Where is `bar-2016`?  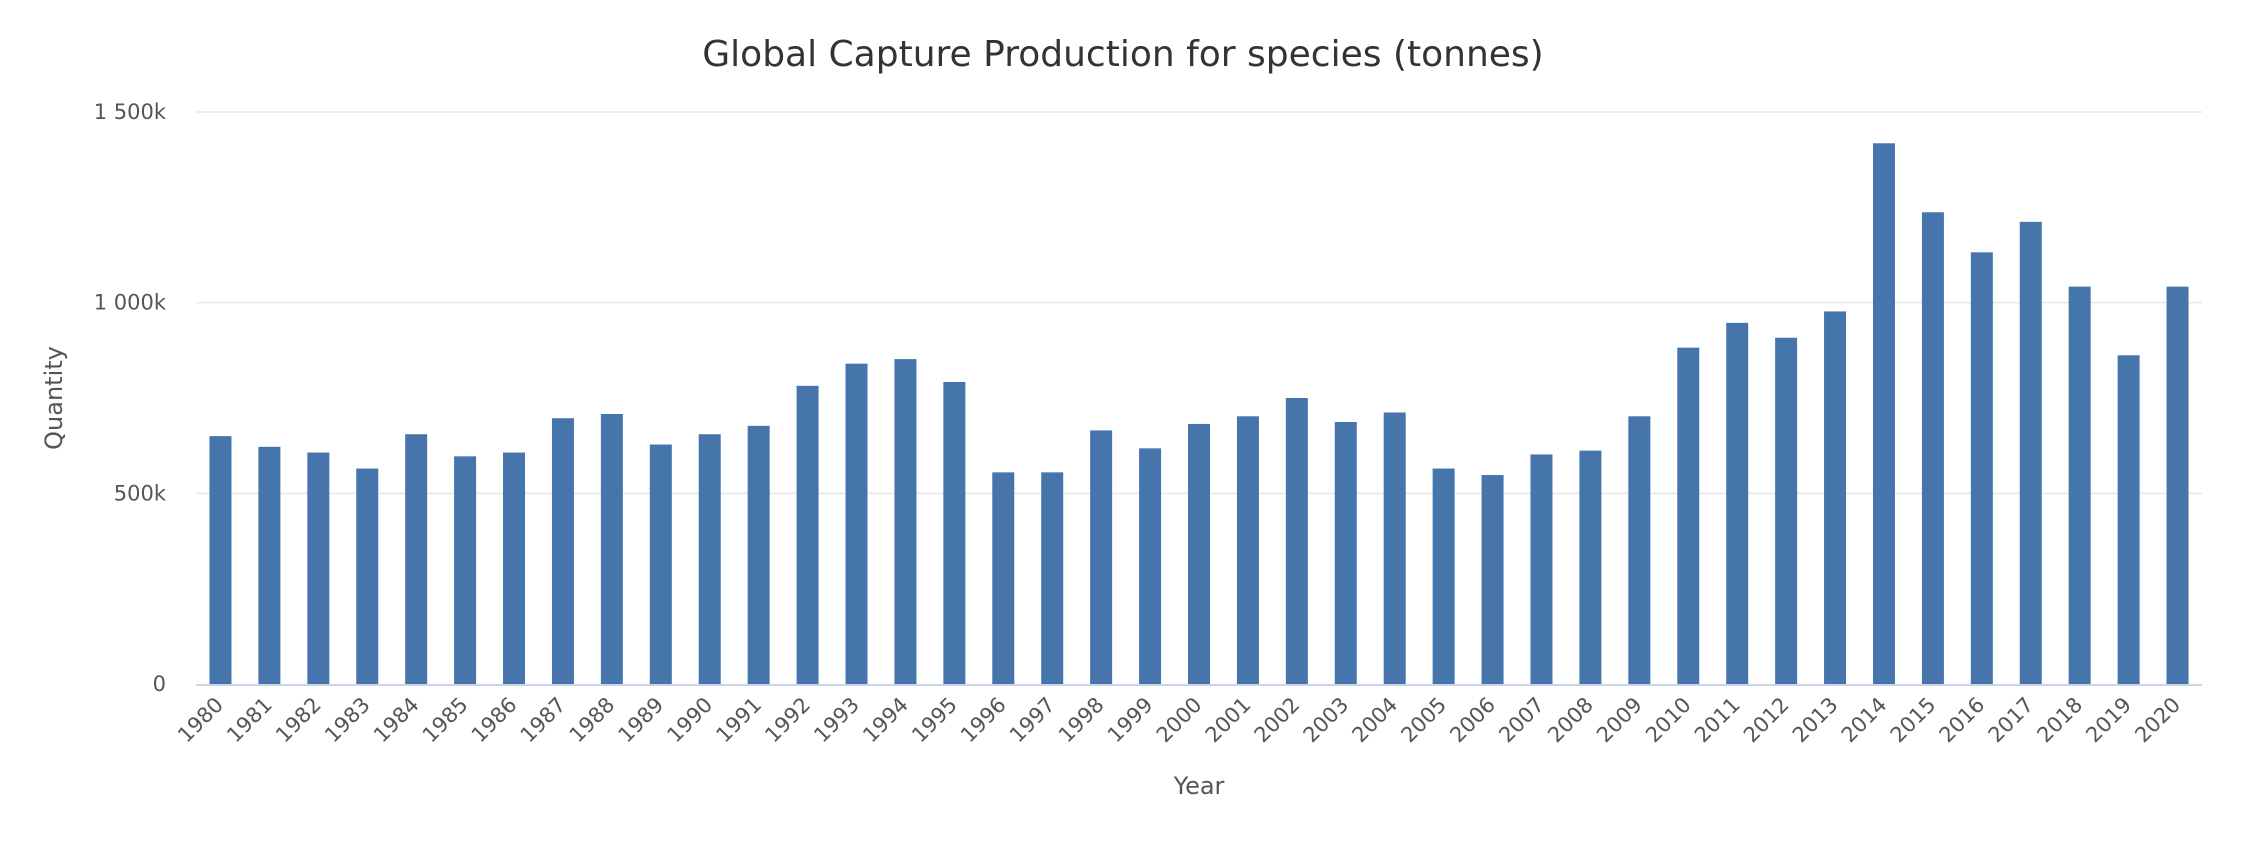
bar-2016 is located at coordinates (1981, 468).